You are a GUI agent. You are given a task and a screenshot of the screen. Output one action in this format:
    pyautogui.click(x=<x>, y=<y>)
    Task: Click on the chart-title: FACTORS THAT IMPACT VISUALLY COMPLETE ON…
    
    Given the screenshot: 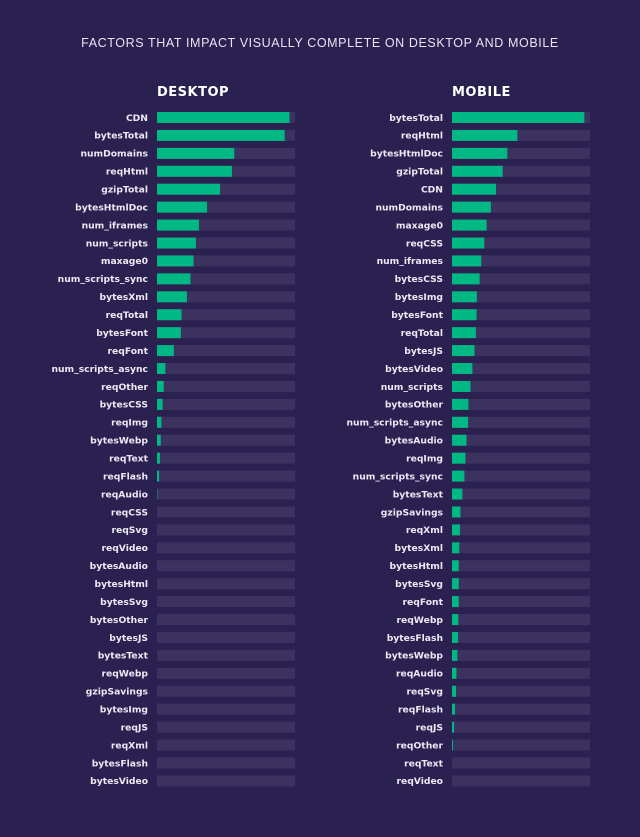 What is the action you would take?
    pyautogui.click(x=320, y=43)
    